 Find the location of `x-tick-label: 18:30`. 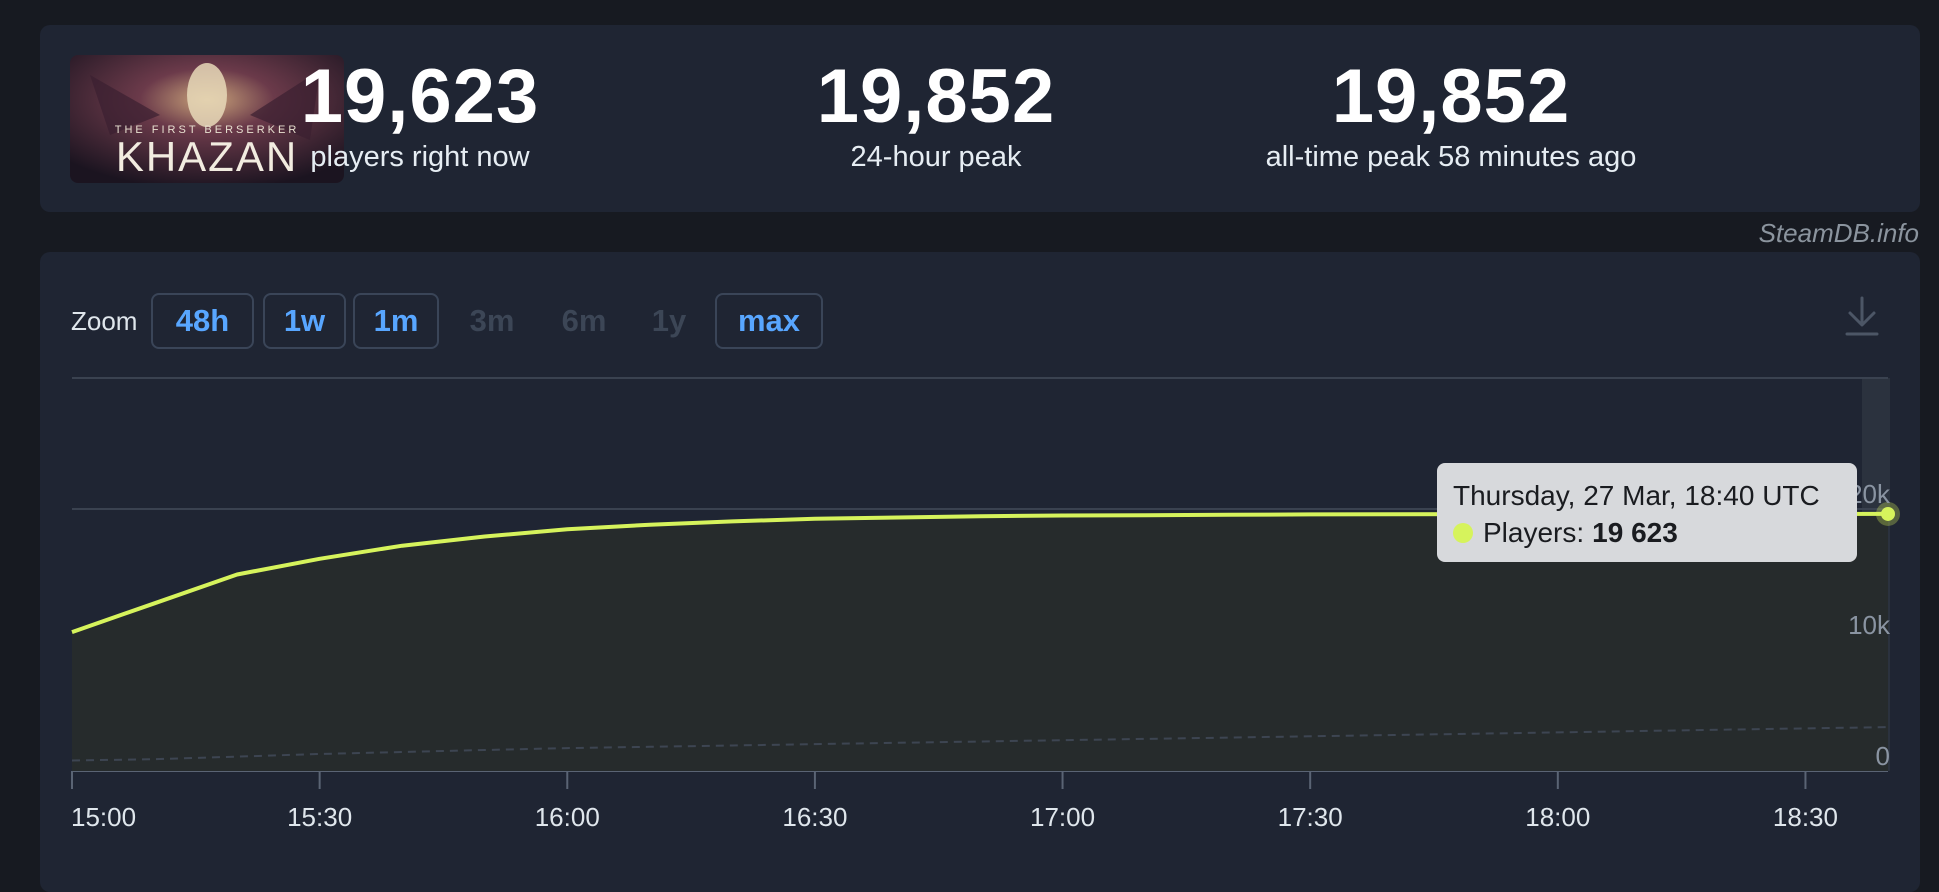

x-tick-label: 18:30 is located at coordinates (1805, 817).